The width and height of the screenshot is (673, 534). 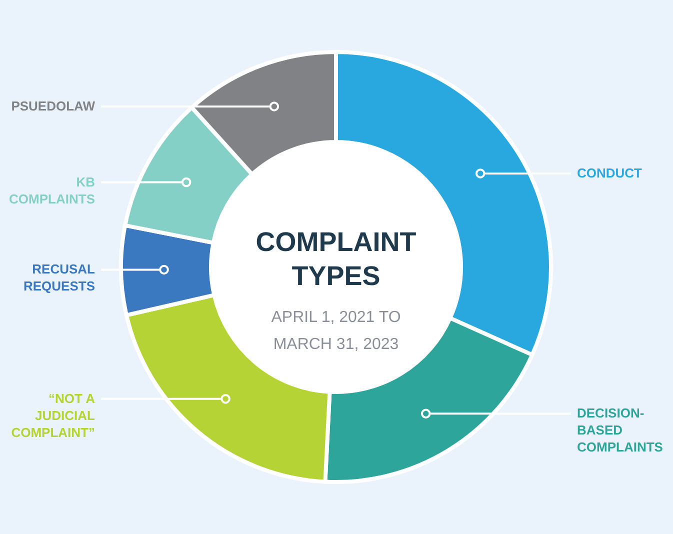 What do you see at coordinates (336, 259) in the screenshot?
I see `text: COMPLAINT TYPES` at bounding box center [336, 259].